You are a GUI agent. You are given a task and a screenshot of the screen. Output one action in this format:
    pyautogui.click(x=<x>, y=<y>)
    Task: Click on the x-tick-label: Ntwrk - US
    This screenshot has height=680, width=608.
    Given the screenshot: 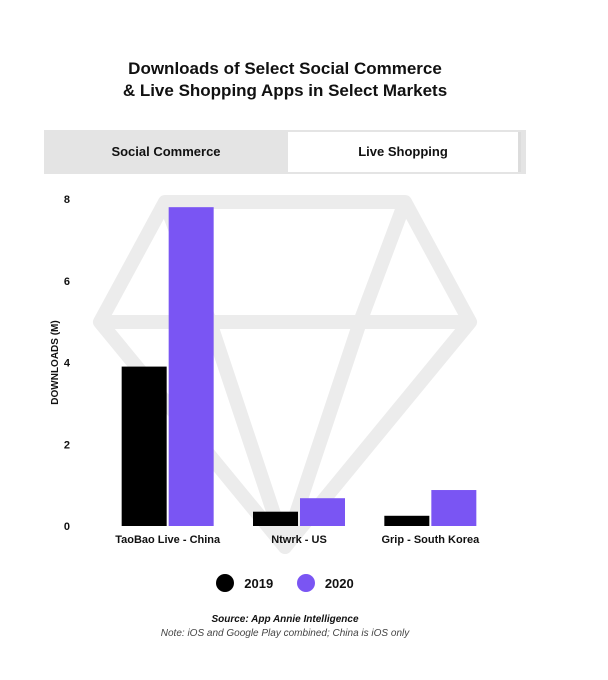 What is the action you would take?
    pyautogui.click(x=299, y=540)
    